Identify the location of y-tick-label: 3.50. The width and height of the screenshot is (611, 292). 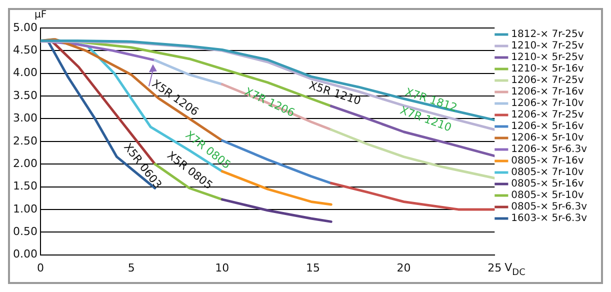
(25, 95).